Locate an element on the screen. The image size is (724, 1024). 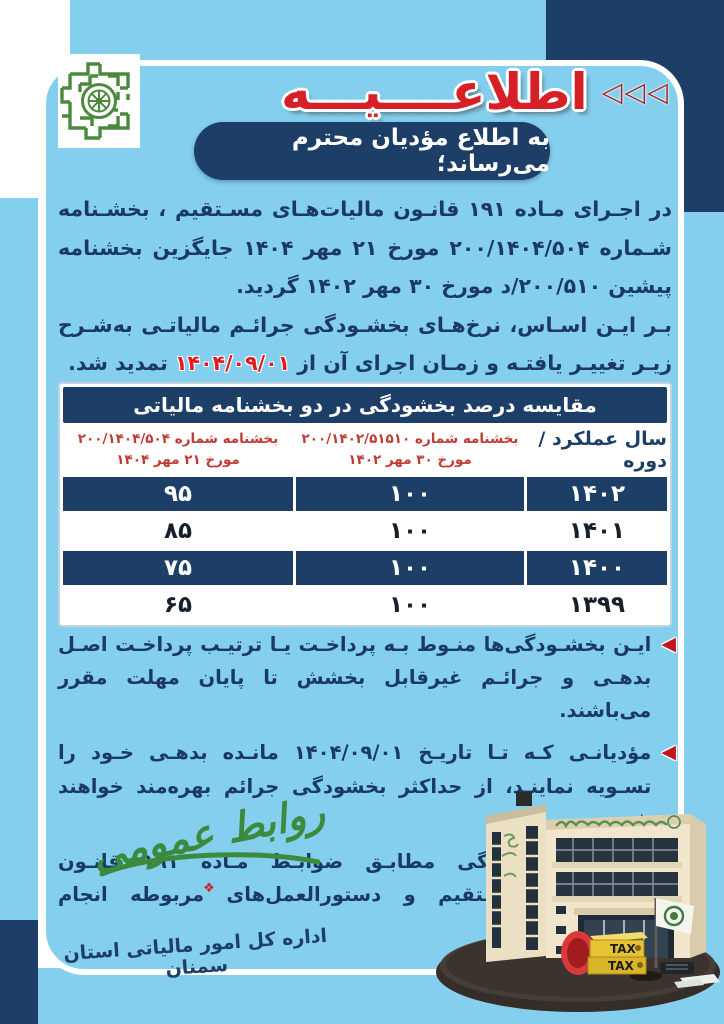
title-triple-arrow-icon: ◁◁◁ is located at coordinates (635, 92).